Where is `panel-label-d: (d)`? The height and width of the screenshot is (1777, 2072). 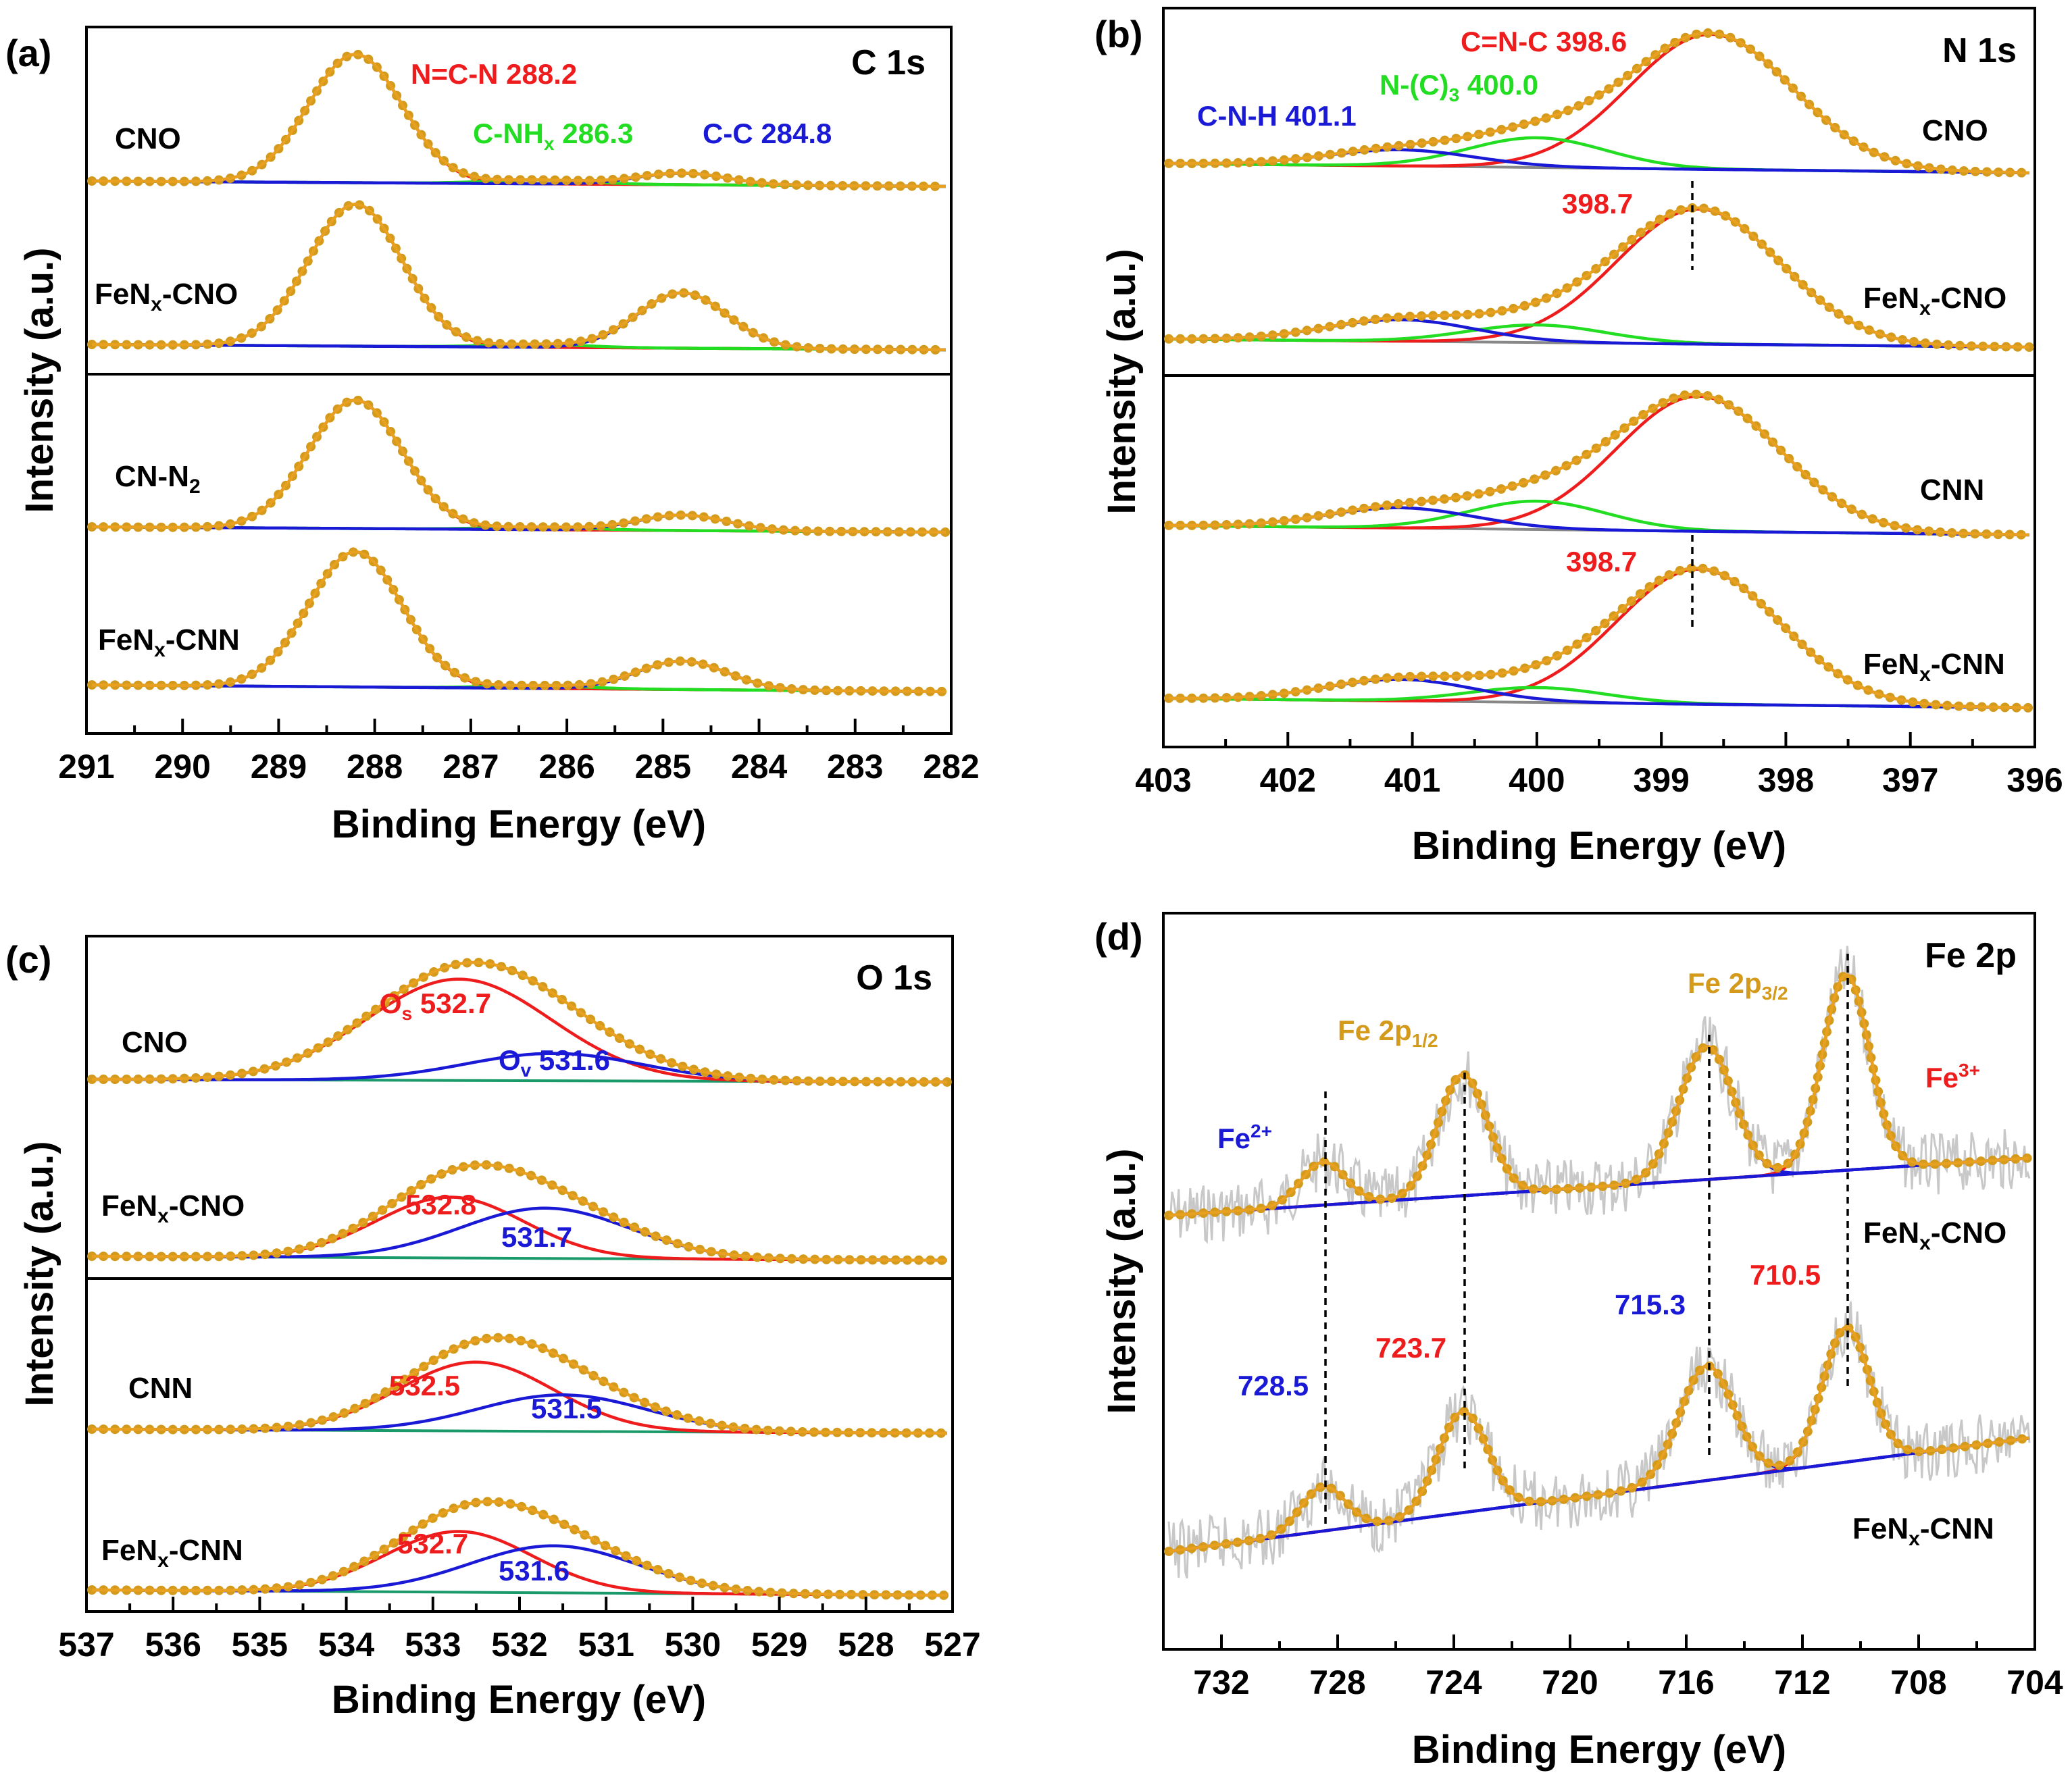 panel-label-d: (d) is located at coordinates (1118, 936).